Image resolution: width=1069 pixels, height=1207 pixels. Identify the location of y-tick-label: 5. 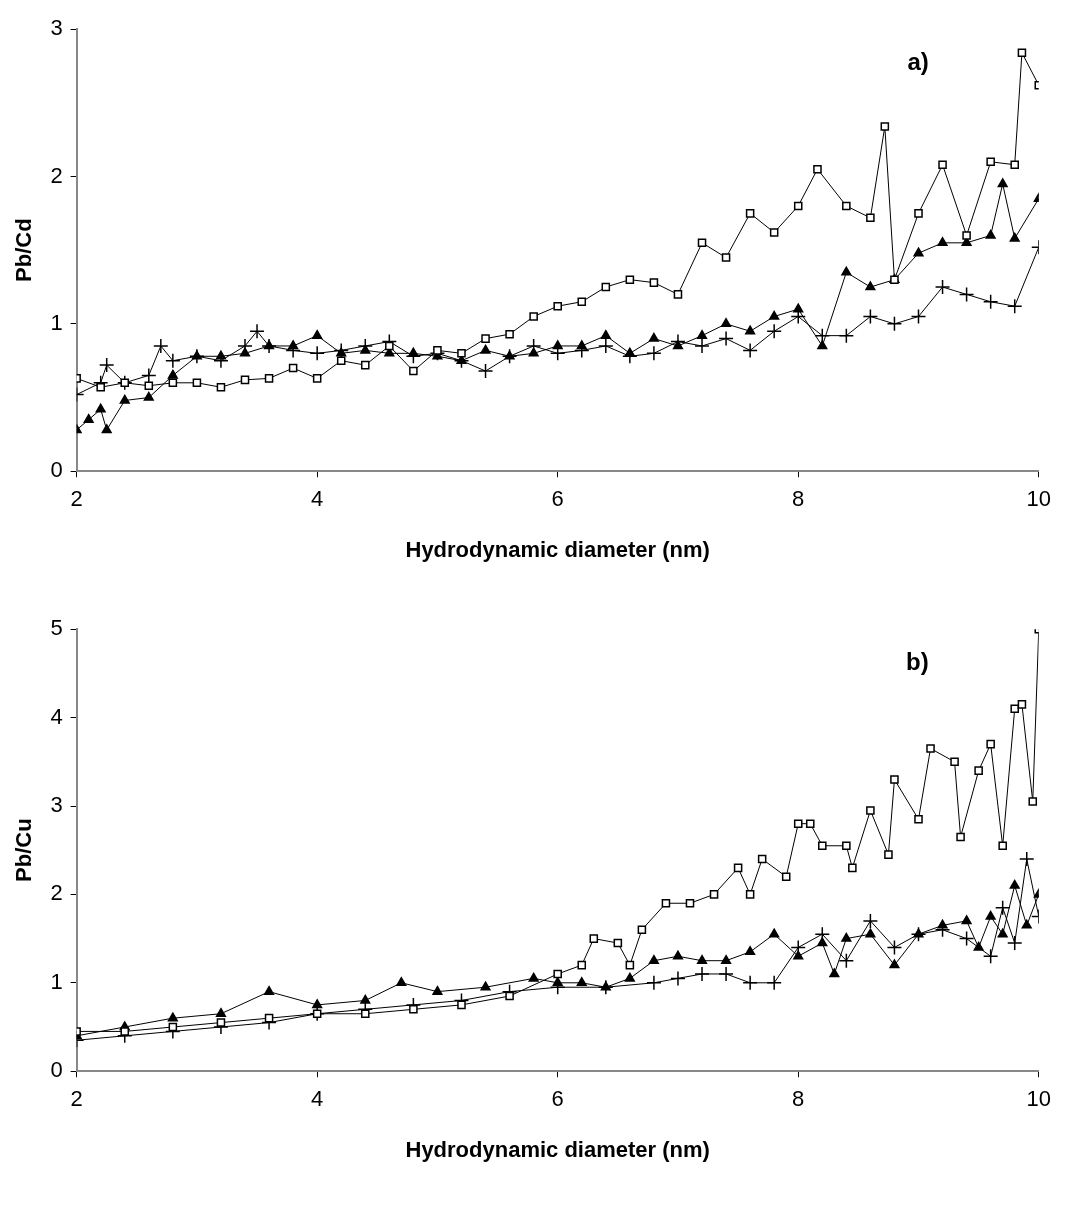
(56, 628).